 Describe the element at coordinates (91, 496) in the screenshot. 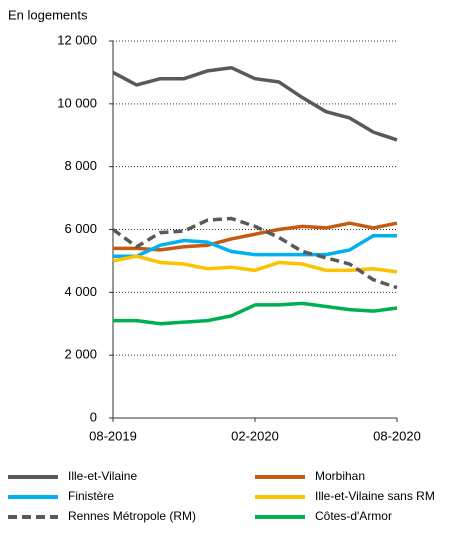

I see `legend-label: Finistère` at that location.